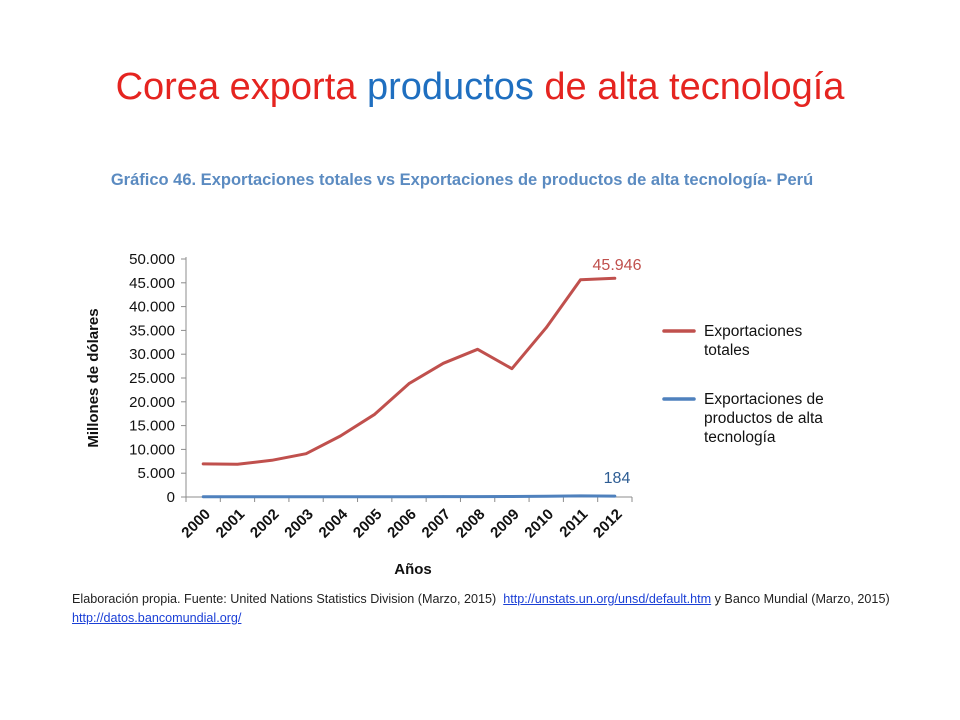  I want to click on x-axis-title: Años, so click(413, 569).